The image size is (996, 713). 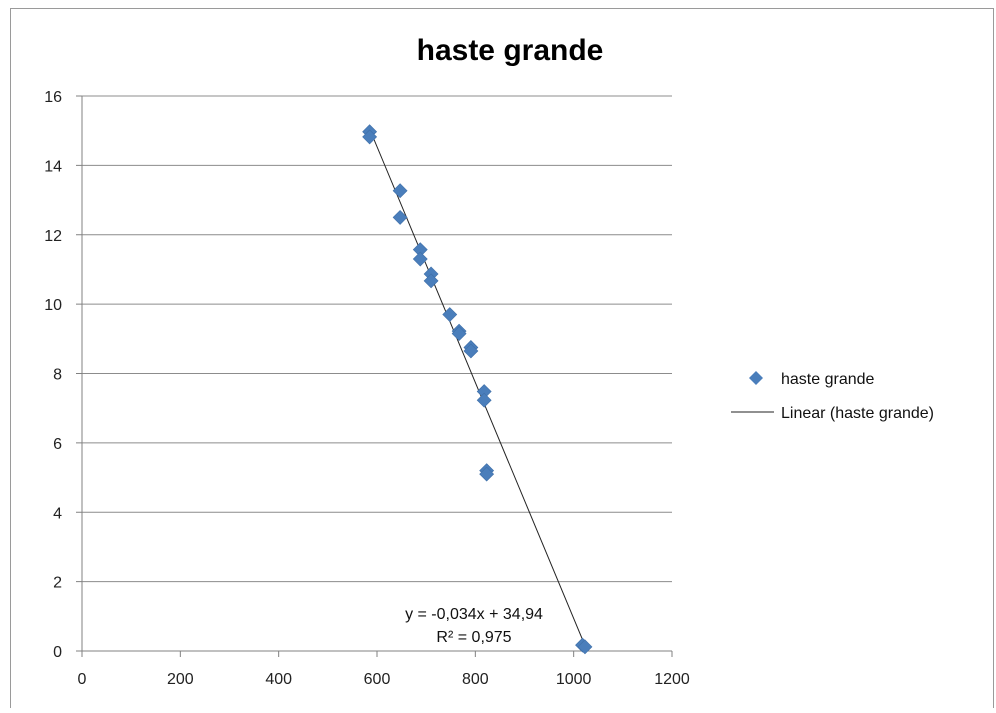 What do you see at coordinates (510, 50) in the screenshot?
I see `chart-title: haste grande` at bounding box center [510, 50].